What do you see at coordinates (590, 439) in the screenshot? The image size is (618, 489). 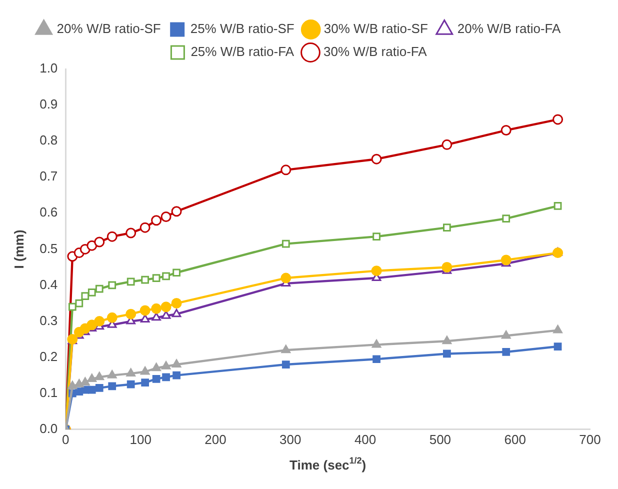 I see `x-tick-label: 700` at bounding box center [590, 439].